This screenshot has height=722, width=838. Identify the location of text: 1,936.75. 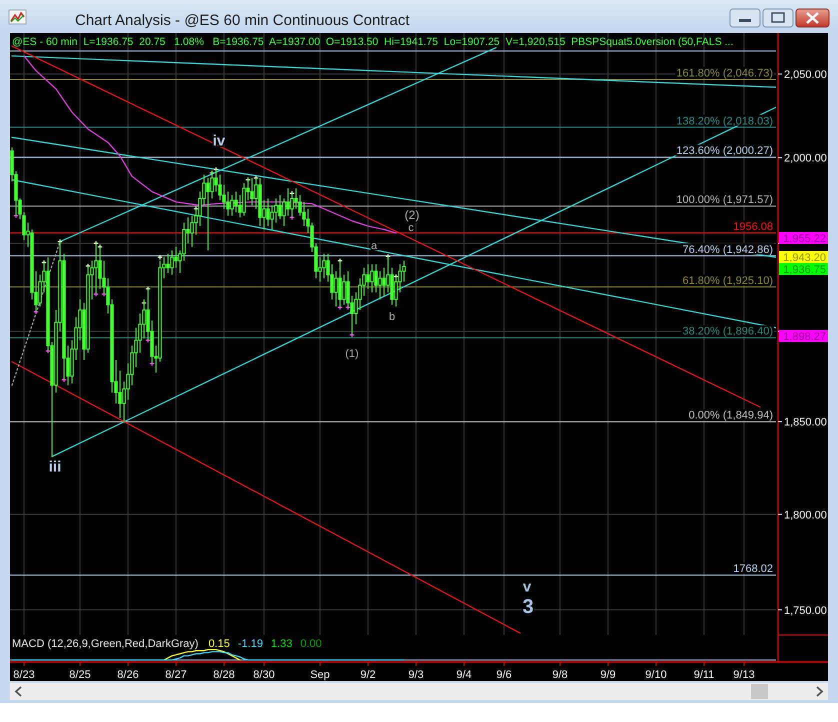
(804, 270).